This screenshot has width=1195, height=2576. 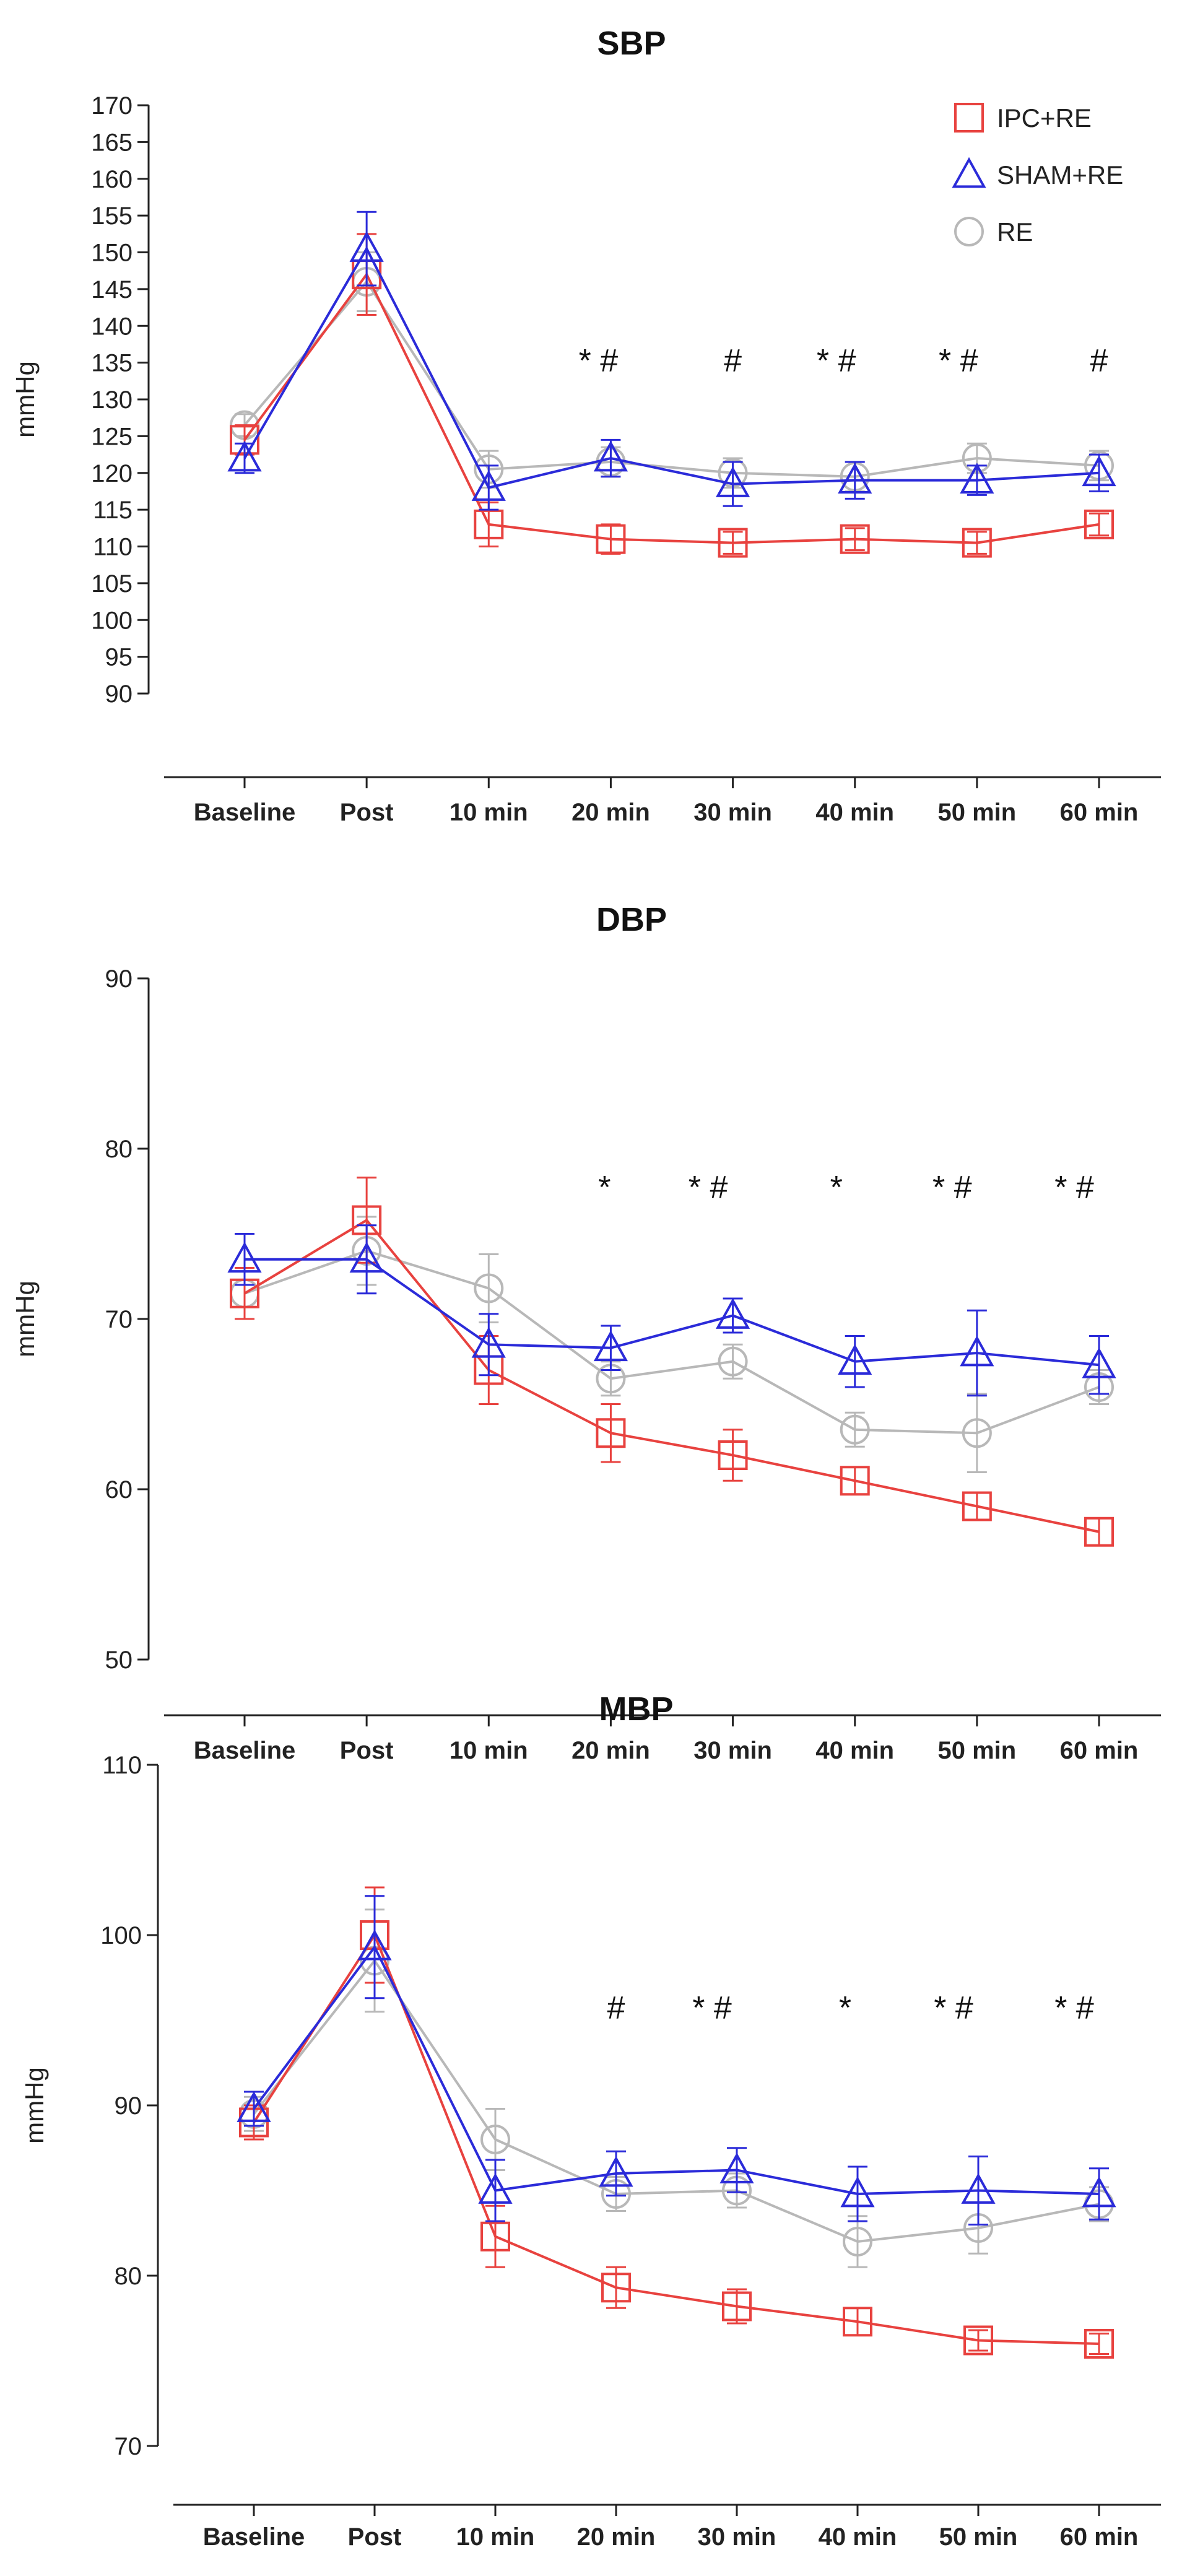 I want to click on dbp-y-tick-label: 70, so click(x=119, y=1319).